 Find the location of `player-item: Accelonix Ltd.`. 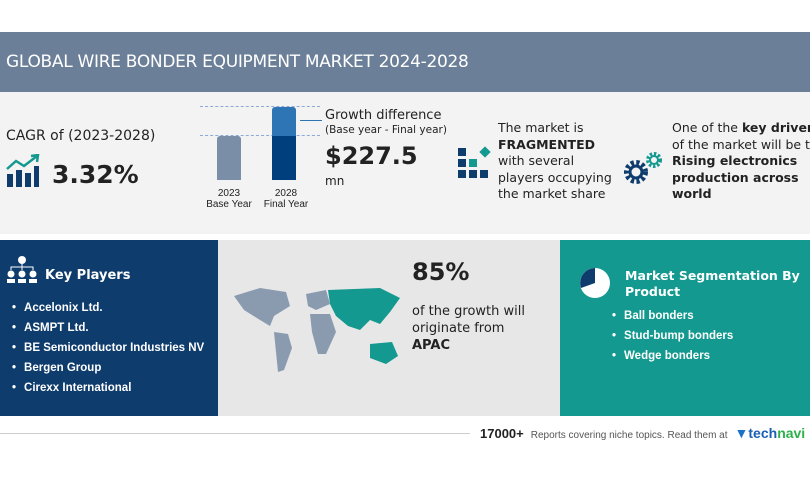

player-item: Accelonix Ltd. is located at coordinates (57, 308).